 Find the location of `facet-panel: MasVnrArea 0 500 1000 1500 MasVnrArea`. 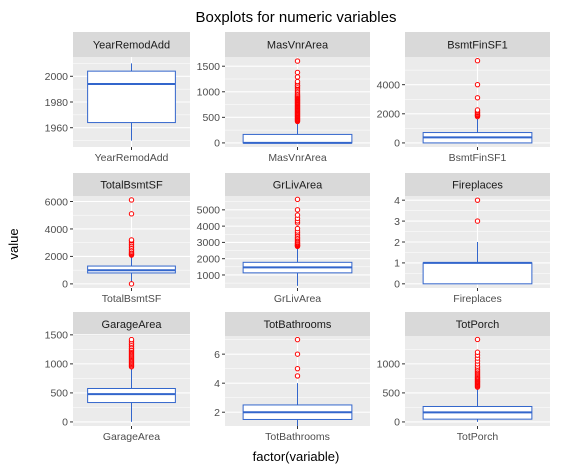

facet-panel: MasVnrArea 0 500 1000 1500 MasVnrArea is located at coordinates (283, 98).